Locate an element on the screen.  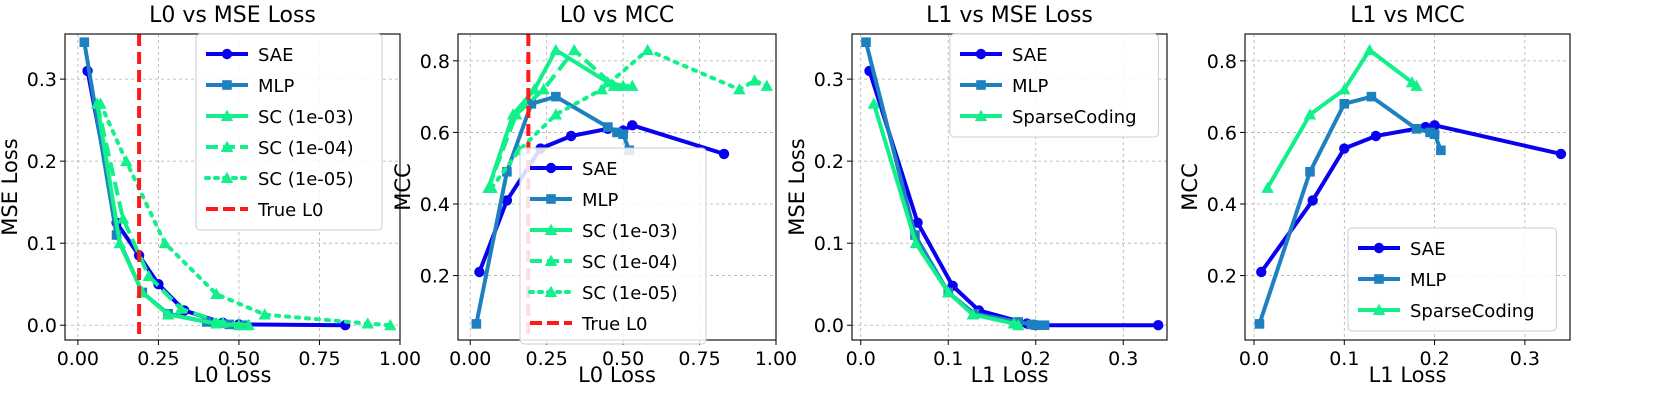
legend-marker-sparsecoding is located at coordinates (981, 115).